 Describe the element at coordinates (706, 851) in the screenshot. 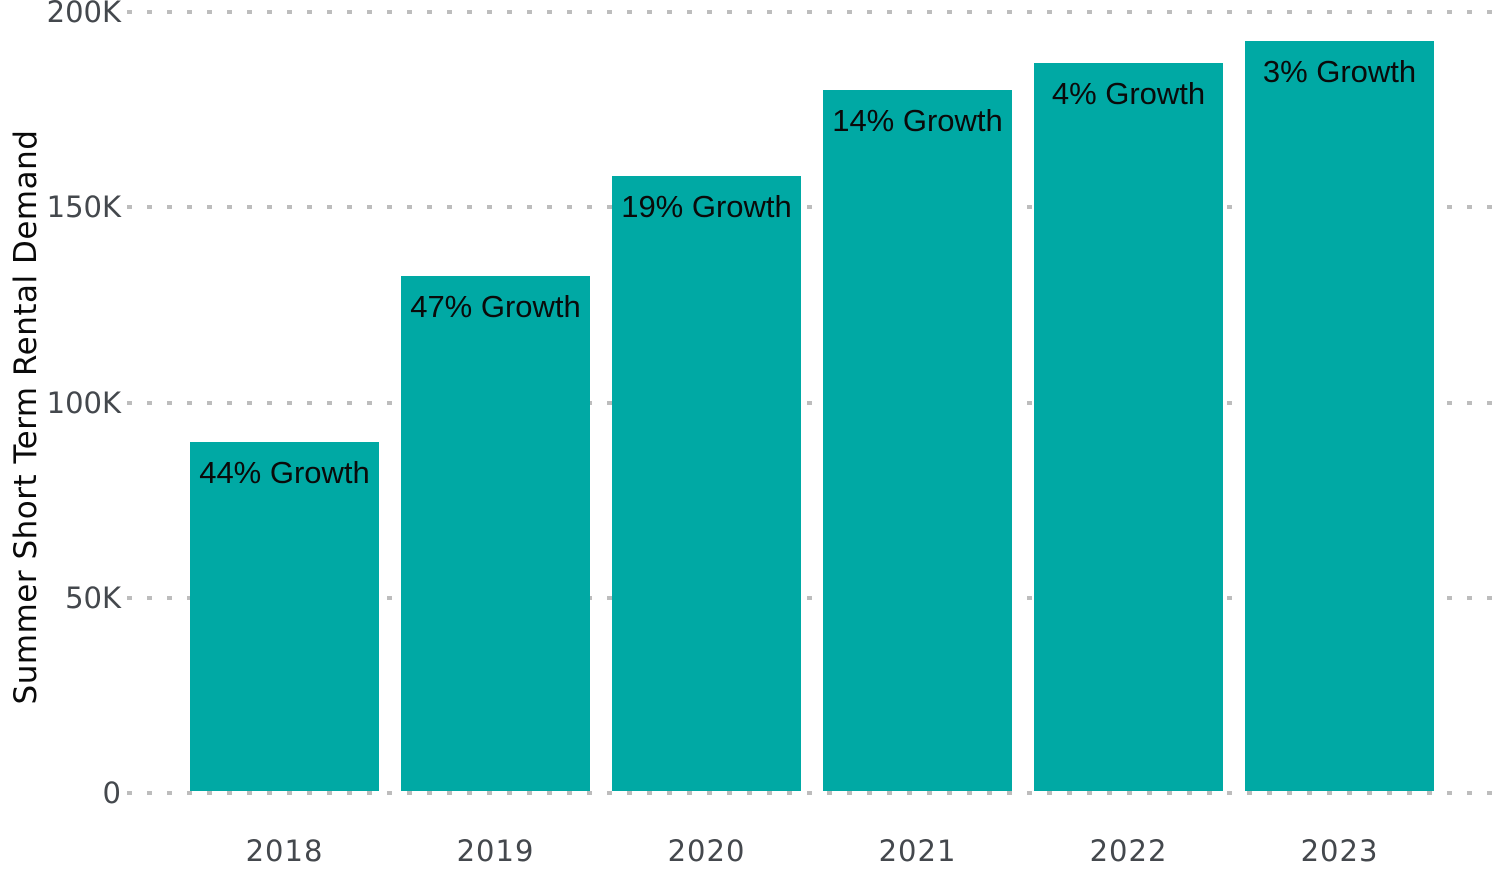

I see `x-tick-label-2020: 2020` at that location.